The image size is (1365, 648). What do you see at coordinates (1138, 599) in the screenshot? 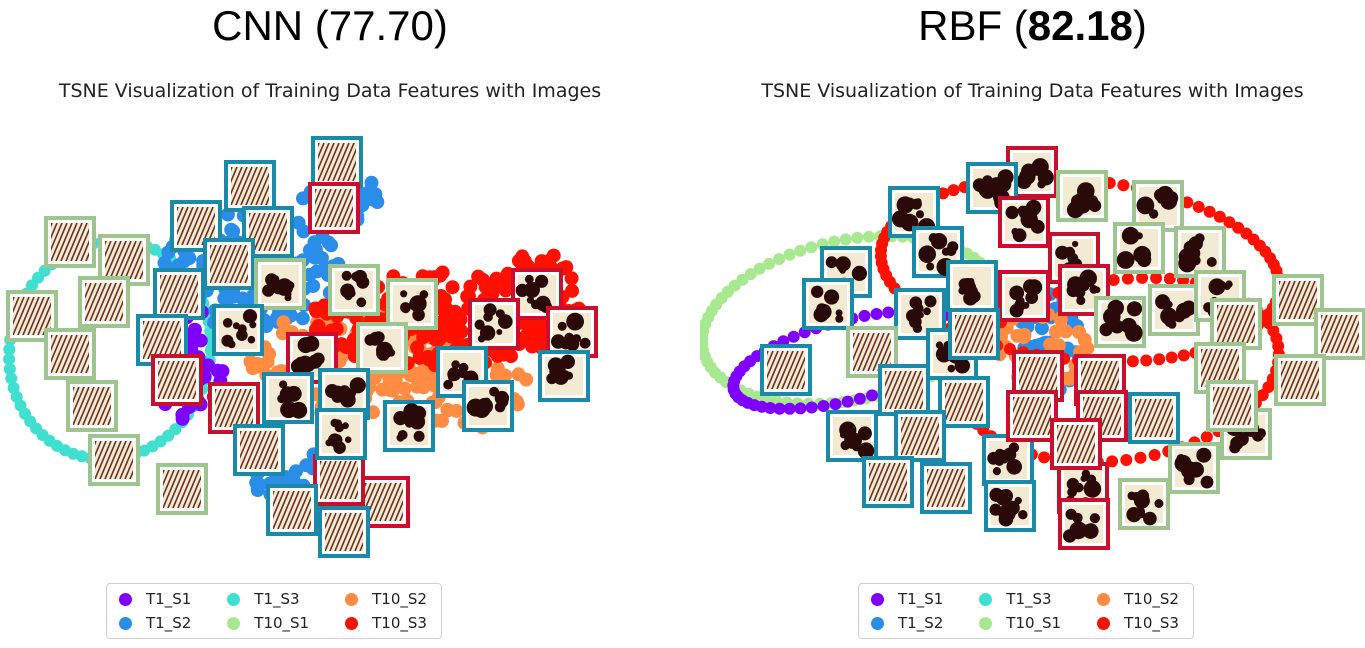
I see `legend-item-t10_s2: T10_S2` at bounding box center [1138, 599].